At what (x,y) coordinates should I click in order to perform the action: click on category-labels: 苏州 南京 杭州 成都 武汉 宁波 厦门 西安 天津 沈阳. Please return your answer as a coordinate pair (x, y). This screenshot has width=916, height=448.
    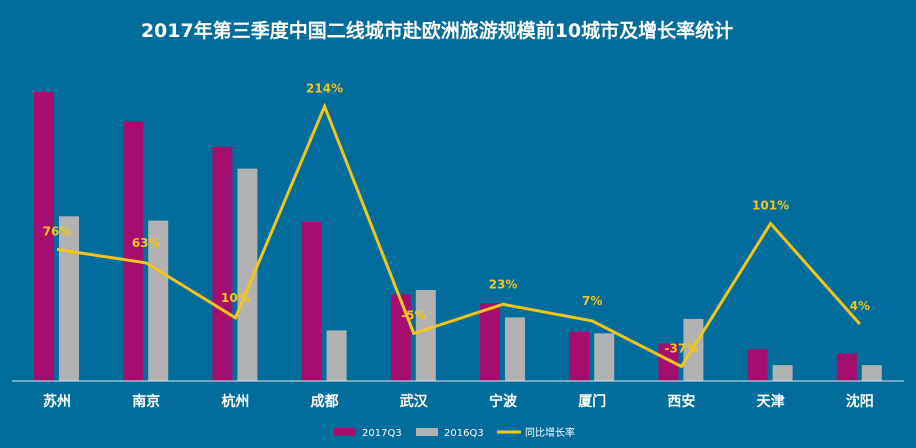
    Looking at the image, I should click on (458, 401).